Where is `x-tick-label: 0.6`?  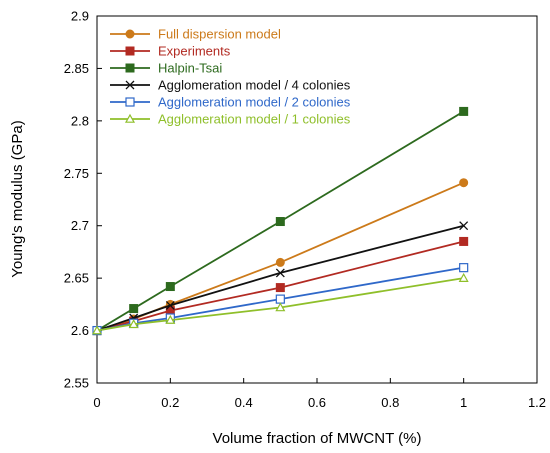
x-tick-label: 0.6 is located at coordinates (317, 402).